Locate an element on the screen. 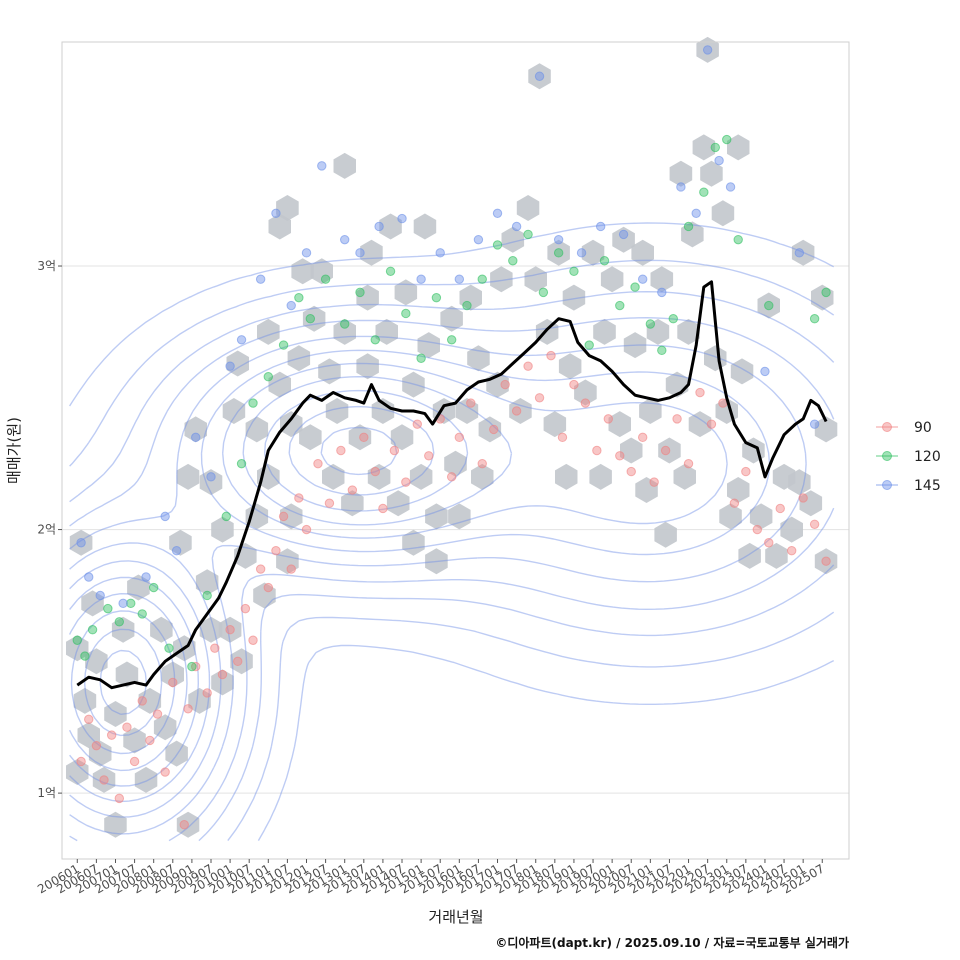 The image size is (960, 960). y-tick-label: 2억 is located at coordinates (46, 530).